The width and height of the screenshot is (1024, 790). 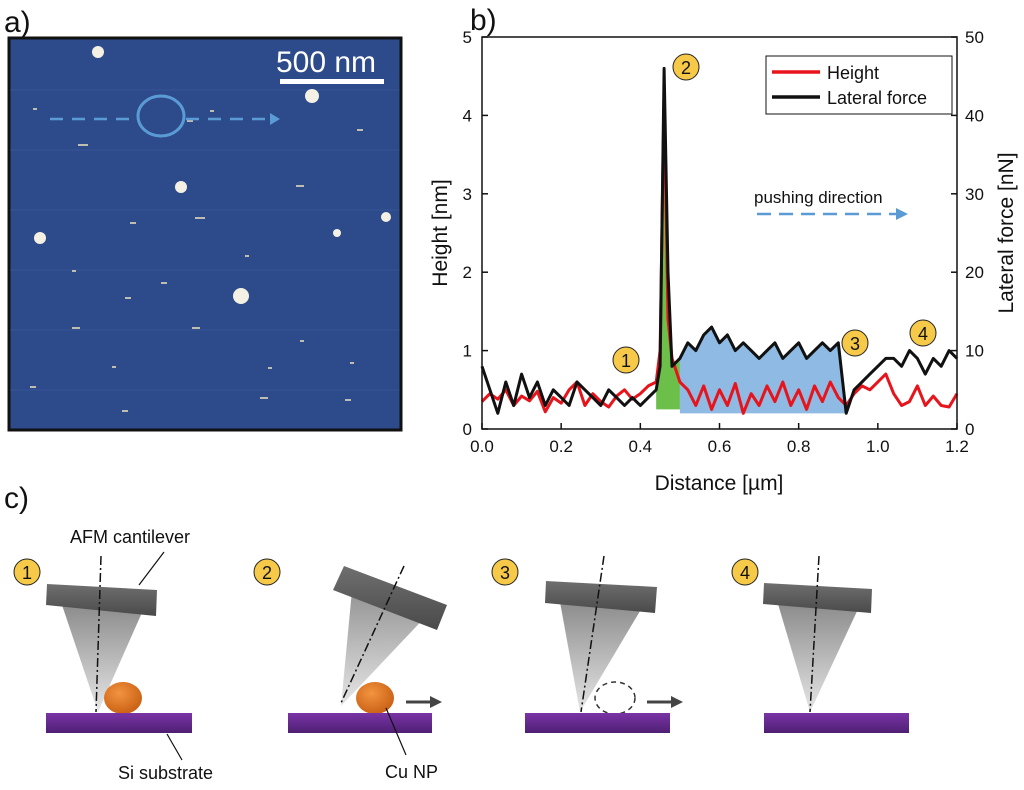 I want to click on y-tick-label-right: 20, so click(x=974, y=272).